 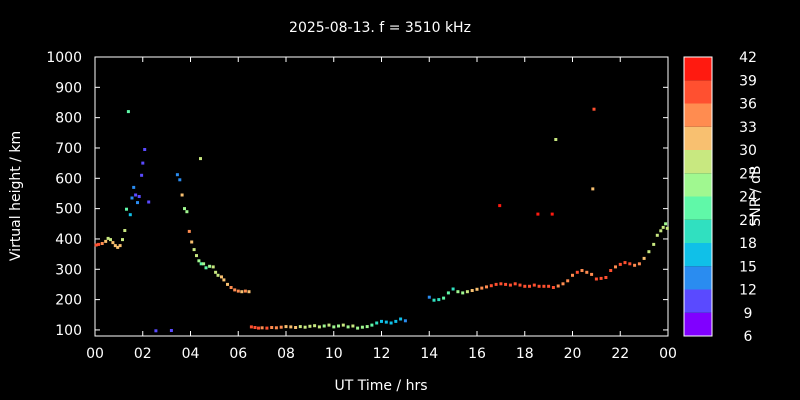 I want to click on x-tick-label: 06, so click(x=238, y=354).